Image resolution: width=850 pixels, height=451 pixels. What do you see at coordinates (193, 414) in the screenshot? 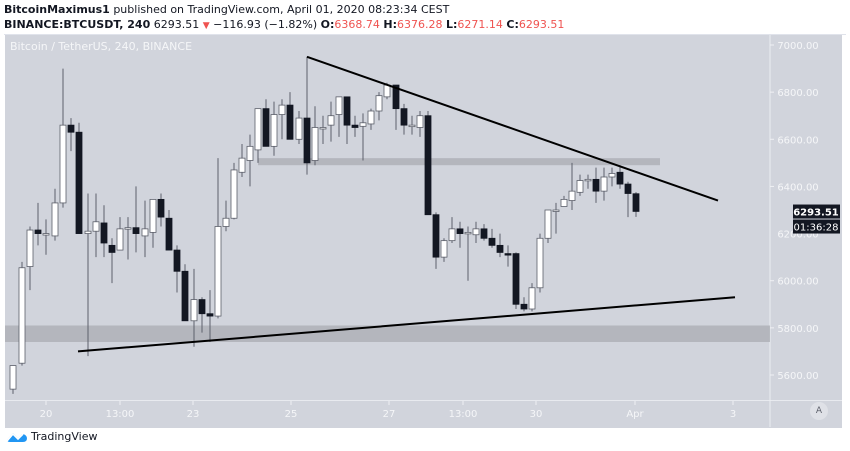
I see `time-tick-label: 23` at bounding box center [193, 414].